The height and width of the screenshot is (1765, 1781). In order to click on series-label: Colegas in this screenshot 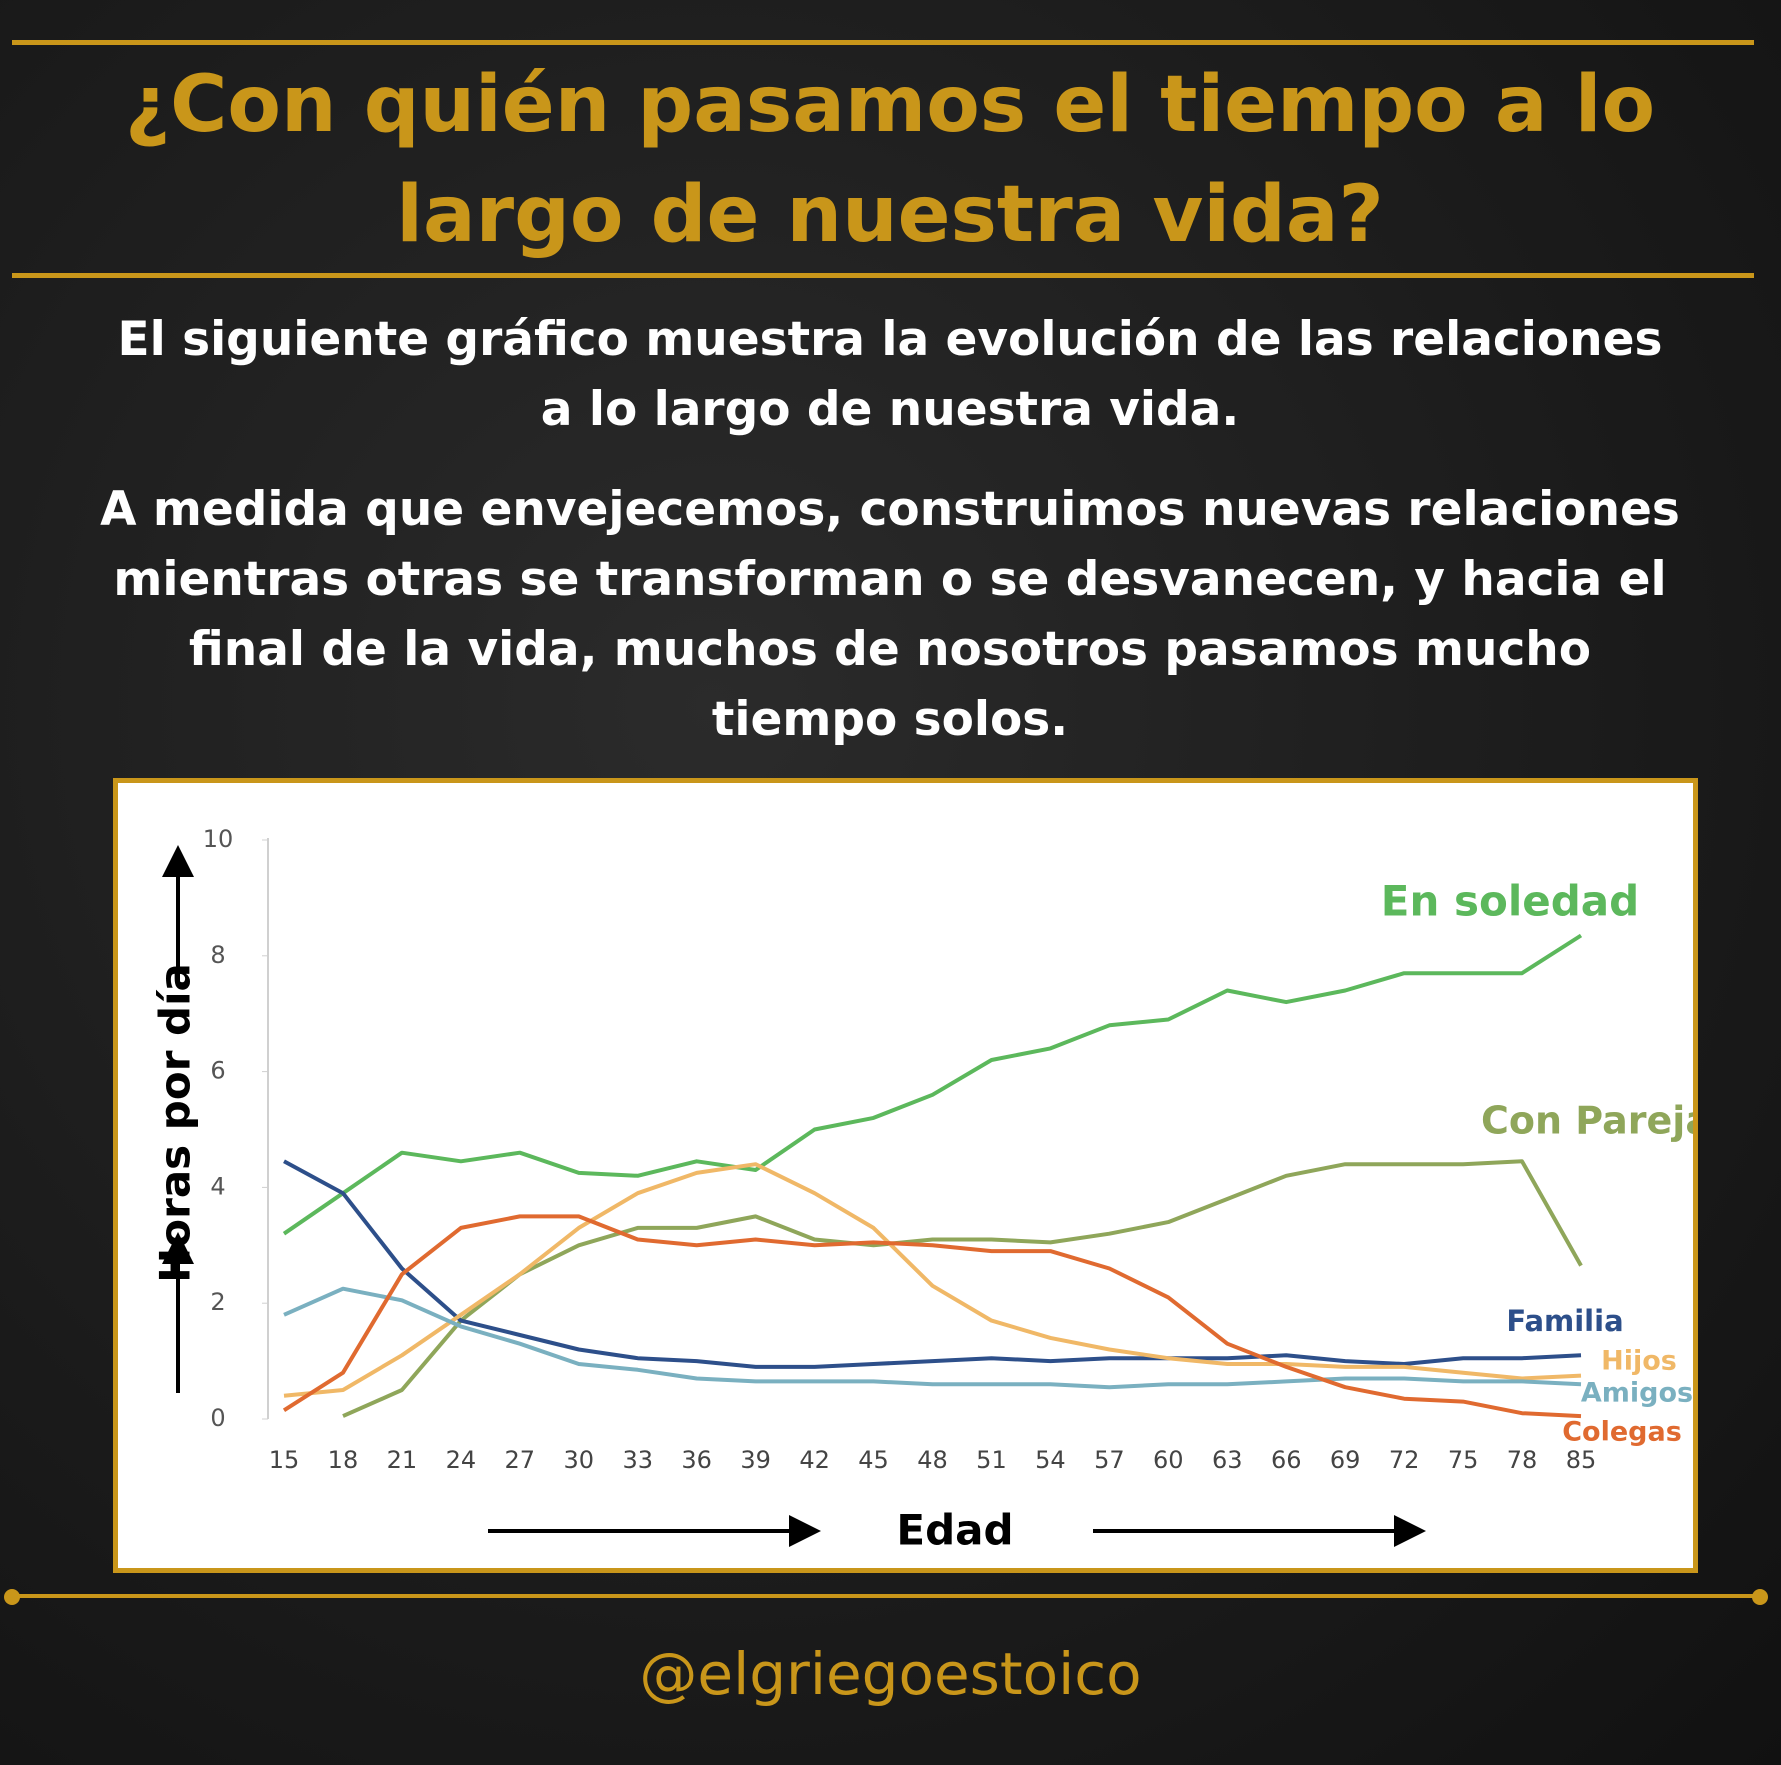, I will do `click(1622, 1432)`.